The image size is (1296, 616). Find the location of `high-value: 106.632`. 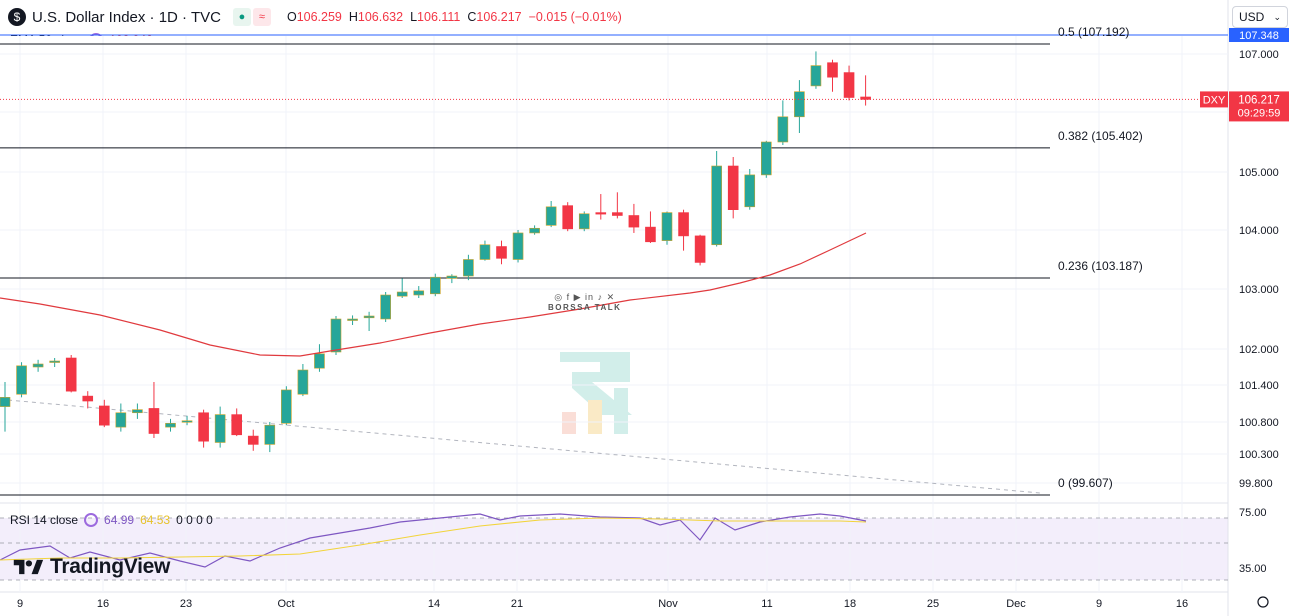

high-value: 106.632 is located at coordinates (380, 17).